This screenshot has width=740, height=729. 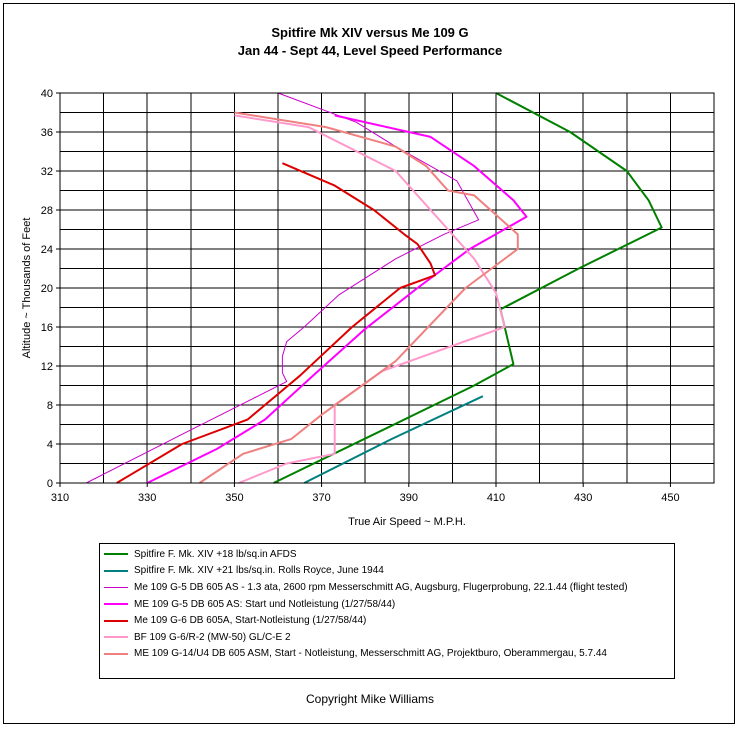 What do you see at coordinates (389, 554) in the screenshot?
I see `legend-item-1: Spitfire F. Mk. XIV +18 lb/sq.in AFDS` at bounding box center [389, 554].